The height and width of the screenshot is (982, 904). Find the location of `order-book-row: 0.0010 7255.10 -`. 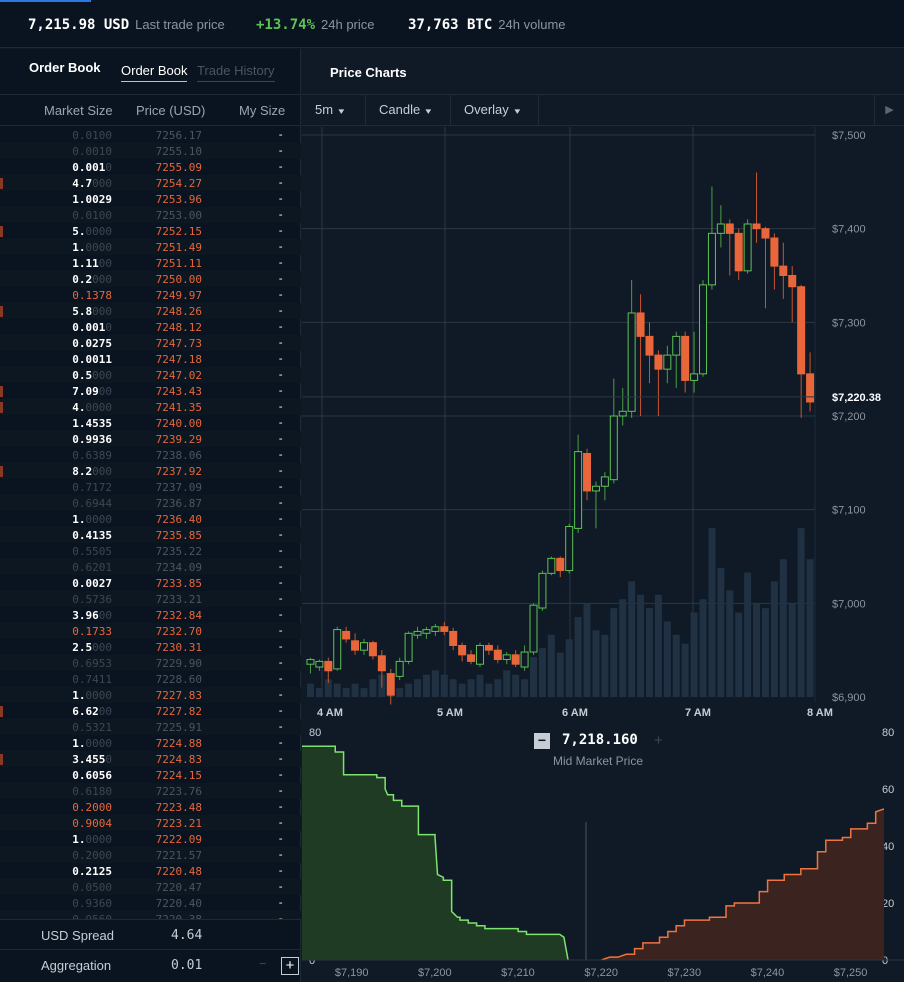

order-book-row: 0.0010 7255.10 - is located at coordinates (150, 151).